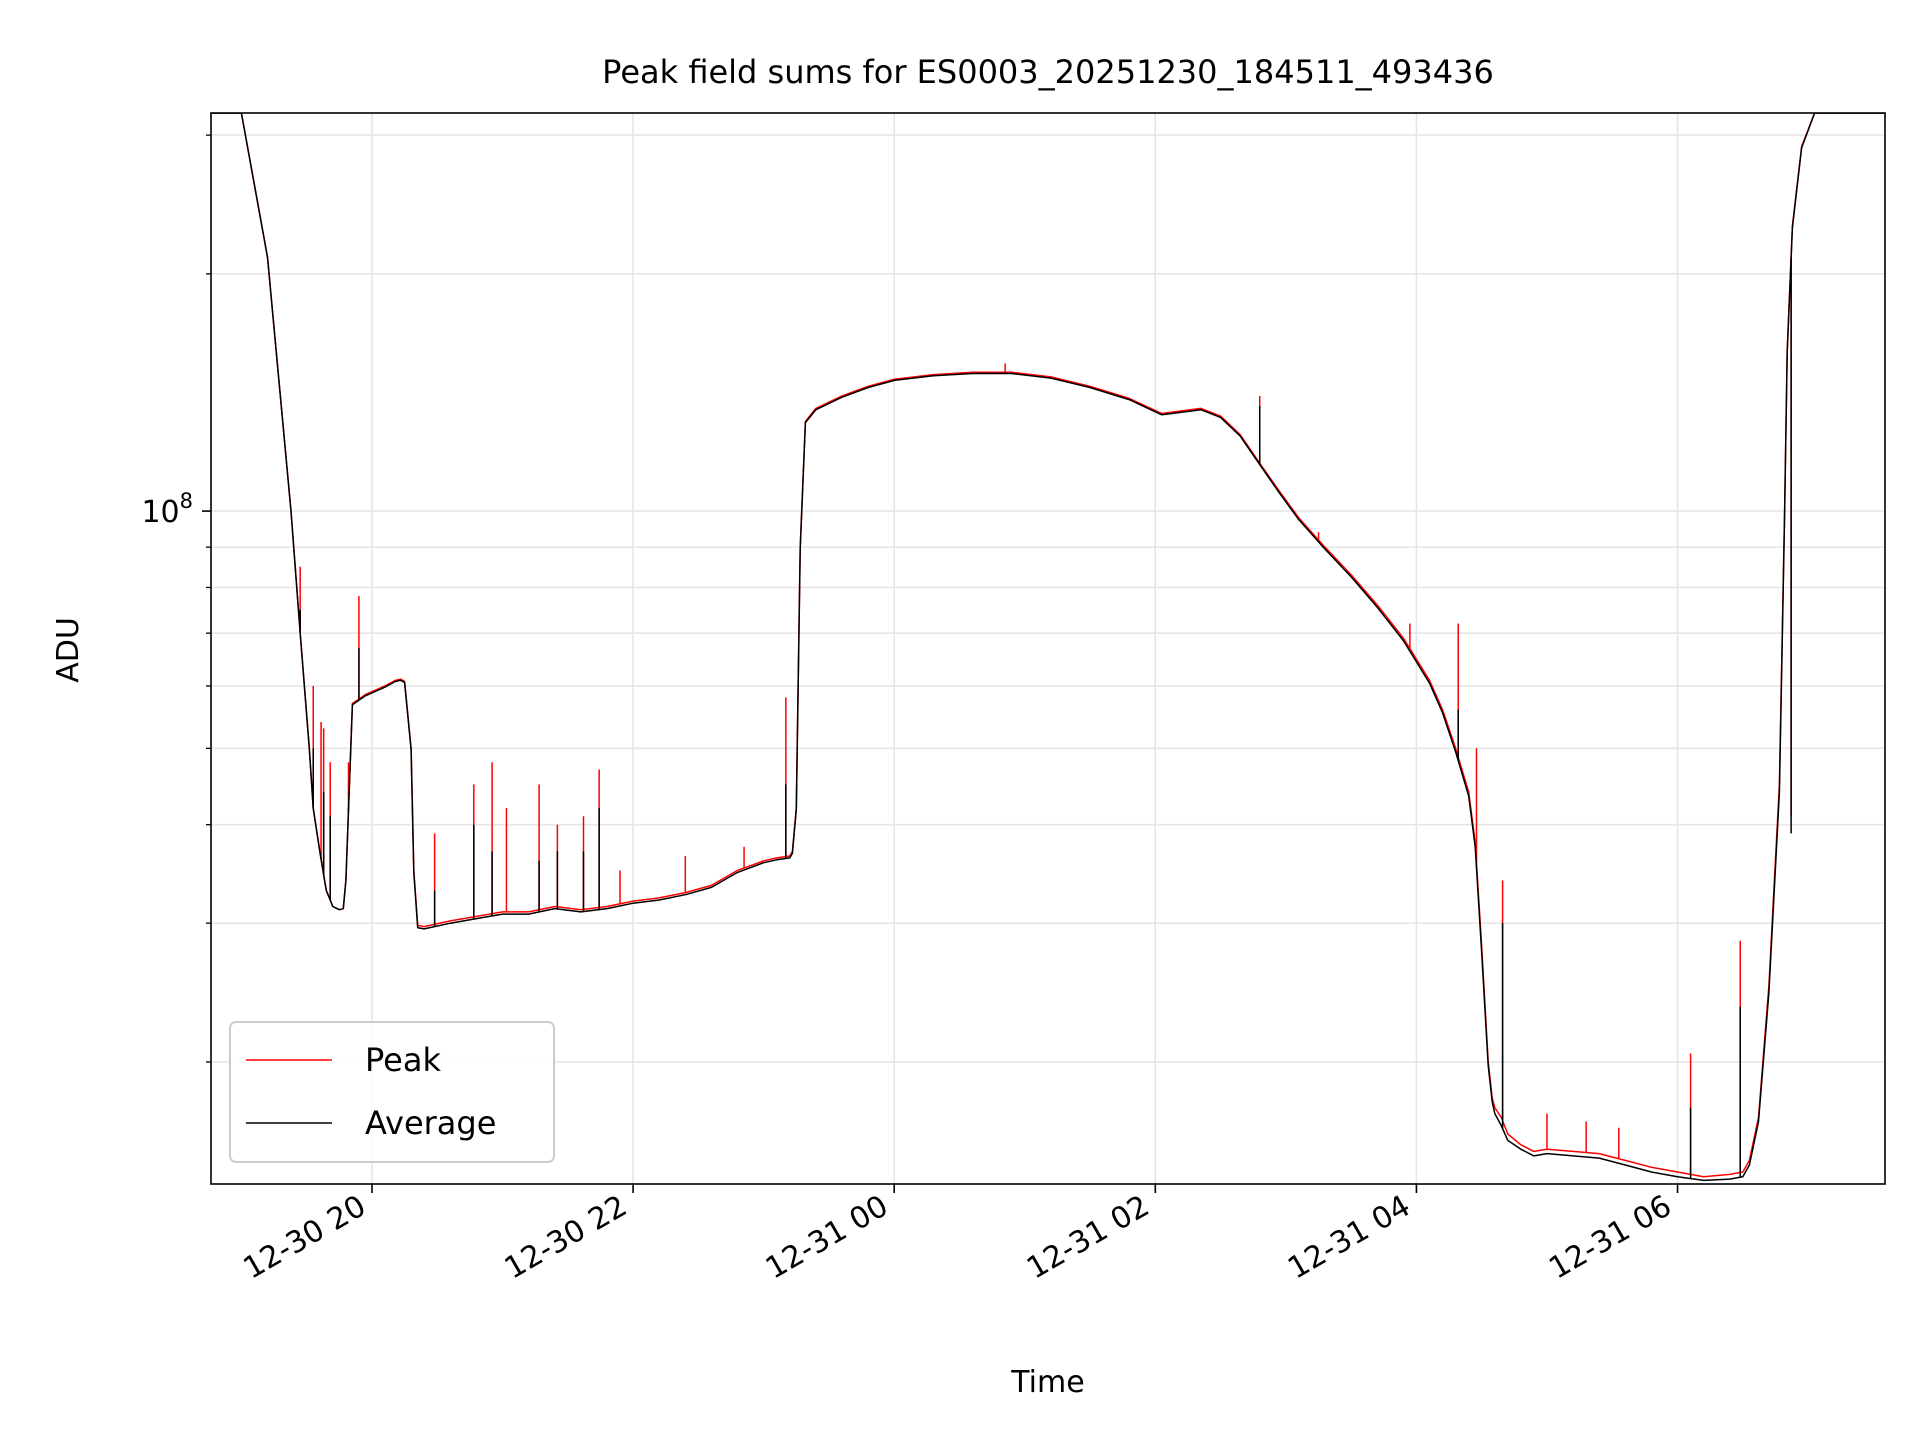 The height and width of the screenshot is (1440, 1920). Describe the element at coordinates (403, 1060) in the screenshot. I see `legend-peak-label: Peak` at that location.